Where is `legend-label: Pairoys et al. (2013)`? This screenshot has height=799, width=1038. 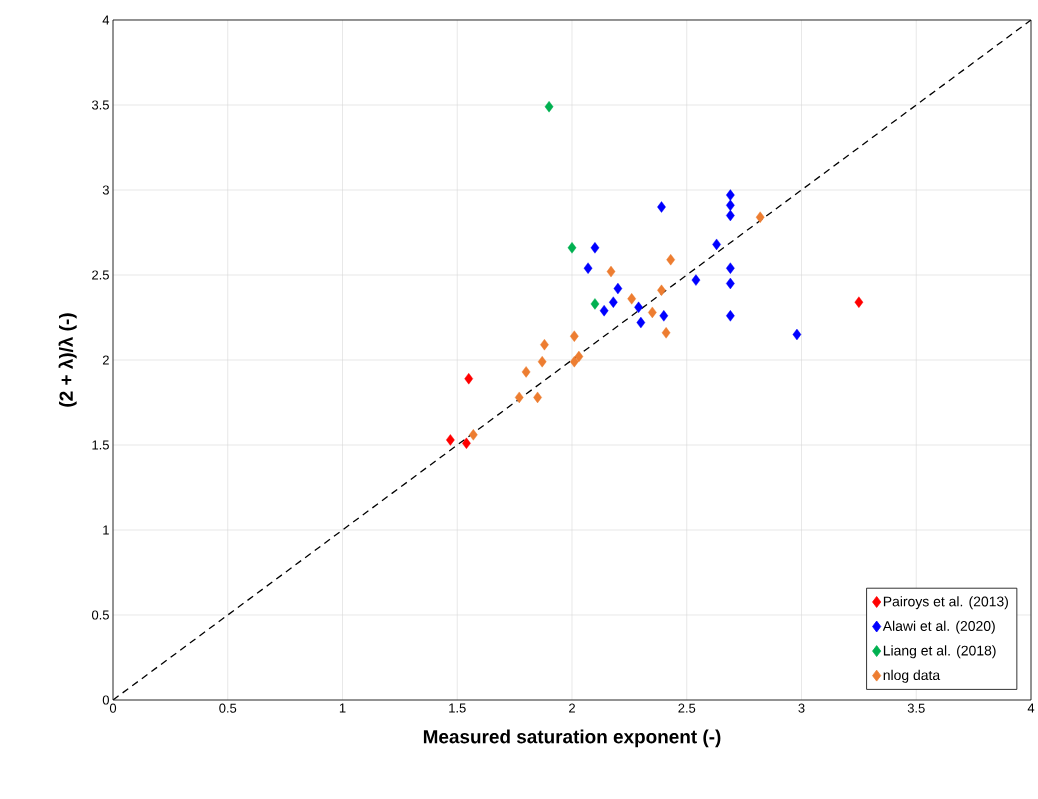
legend-label: Pairoys et al. (2013) is located at coordinates (945, 603).